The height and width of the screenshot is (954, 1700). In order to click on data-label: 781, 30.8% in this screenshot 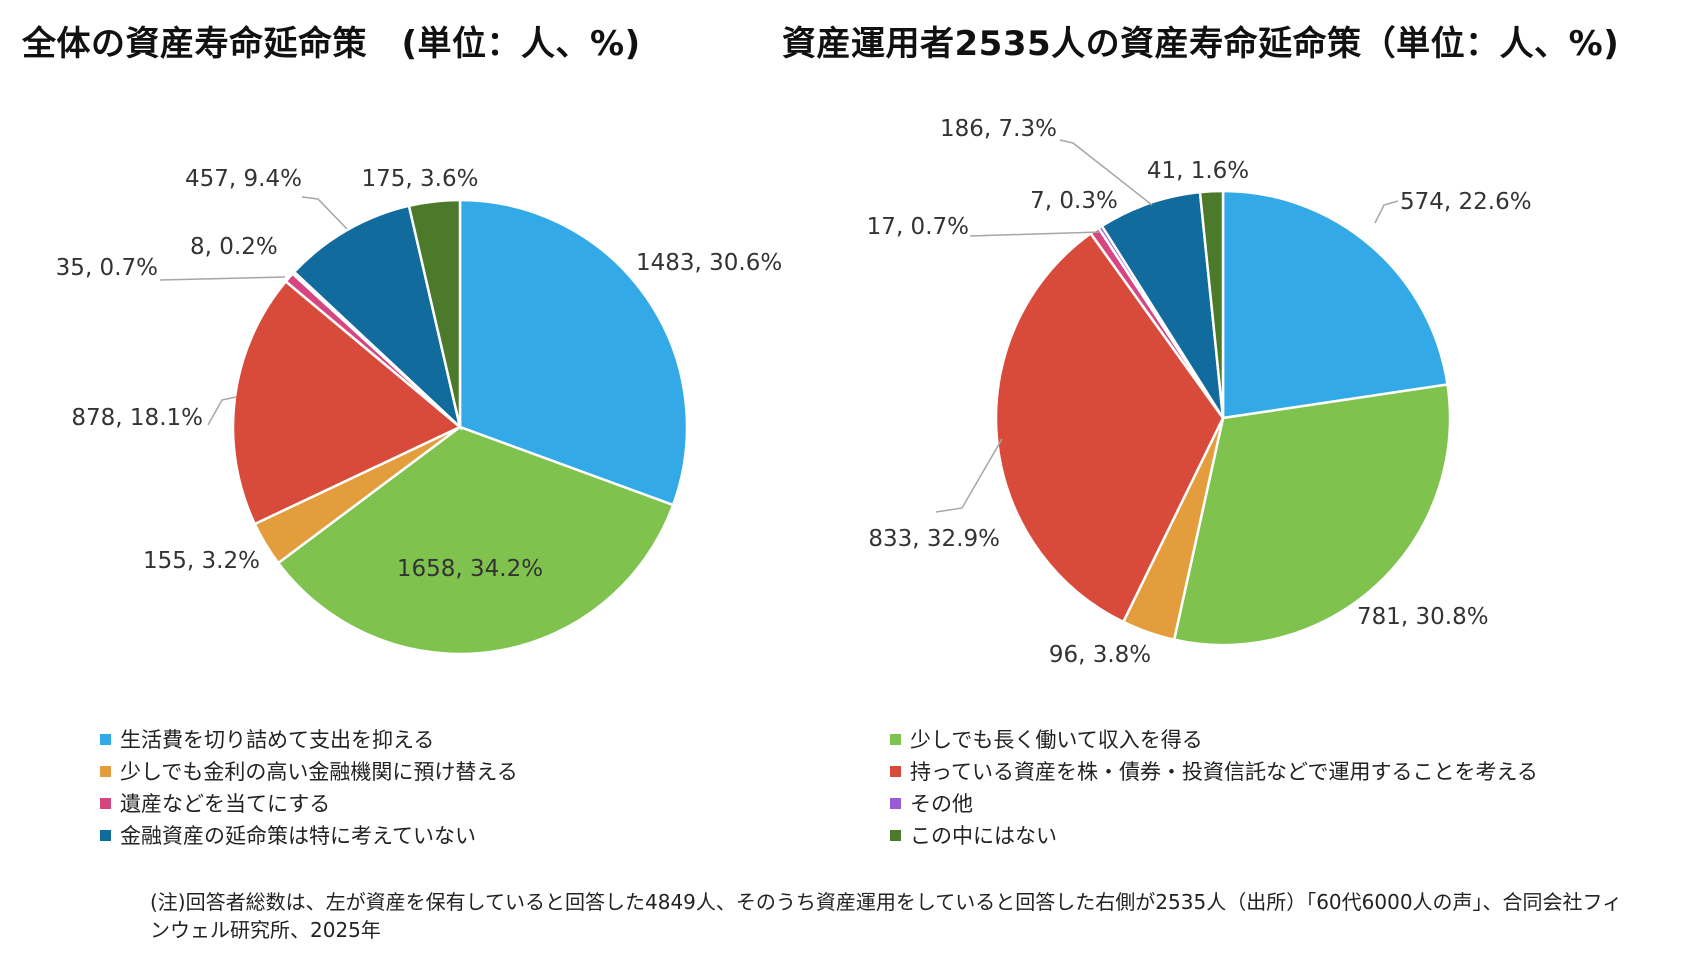, I will do `click(1423, 617)`.